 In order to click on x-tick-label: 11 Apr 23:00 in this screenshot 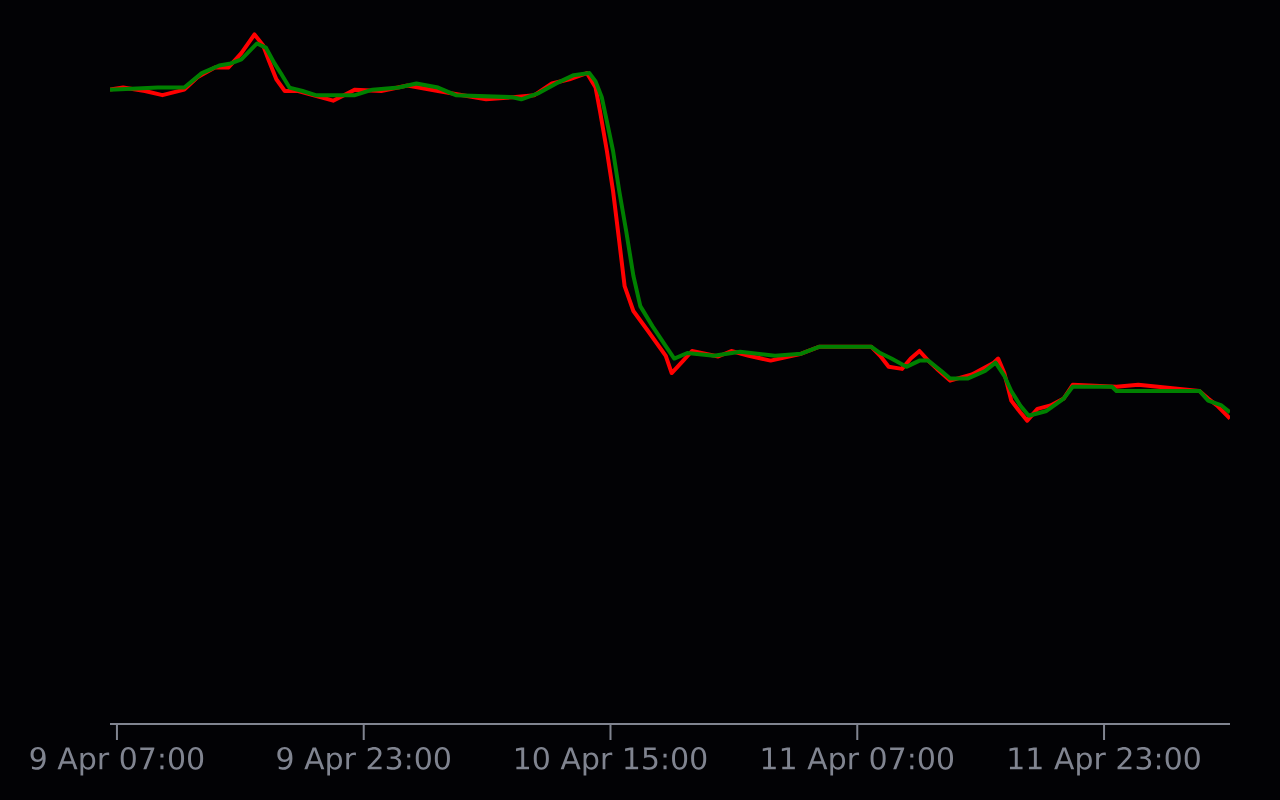, I will do `click(1104, 761)`.